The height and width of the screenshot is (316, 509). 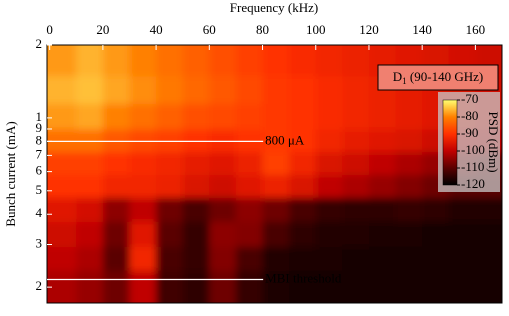 I want to click on colorbar, so click(x=450, y=142).